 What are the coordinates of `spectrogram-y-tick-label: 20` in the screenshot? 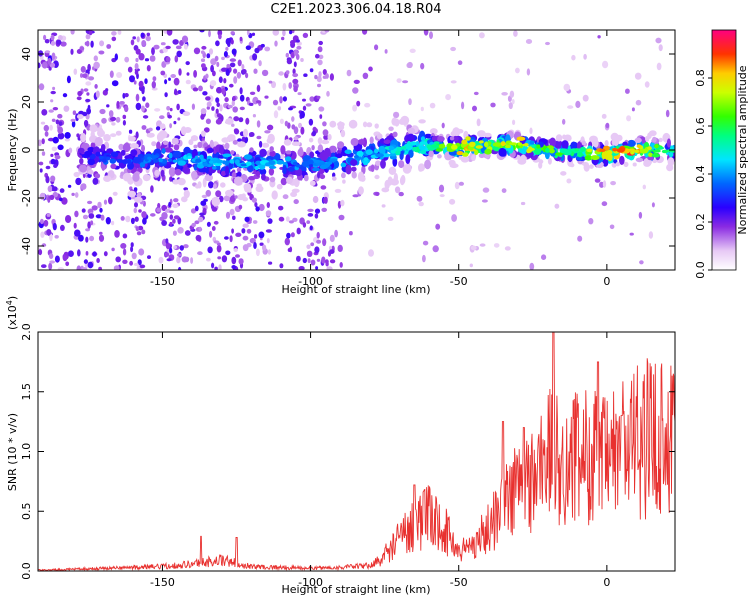 It's located at (26, 102).